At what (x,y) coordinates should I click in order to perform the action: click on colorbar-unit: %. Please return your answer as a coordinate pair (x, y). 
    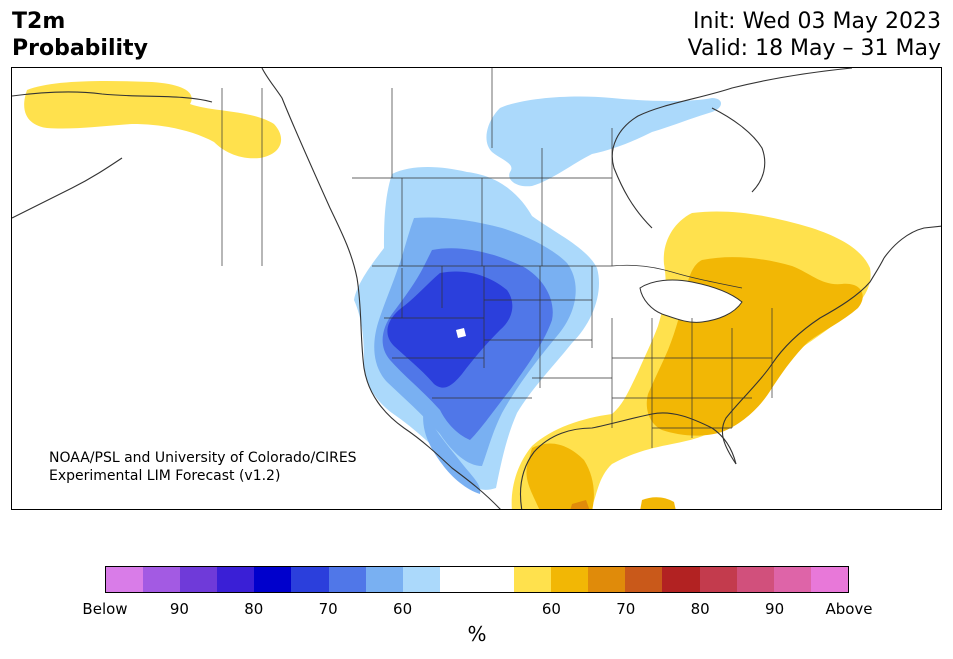
    Looking at the image, I should click on (477, 634).